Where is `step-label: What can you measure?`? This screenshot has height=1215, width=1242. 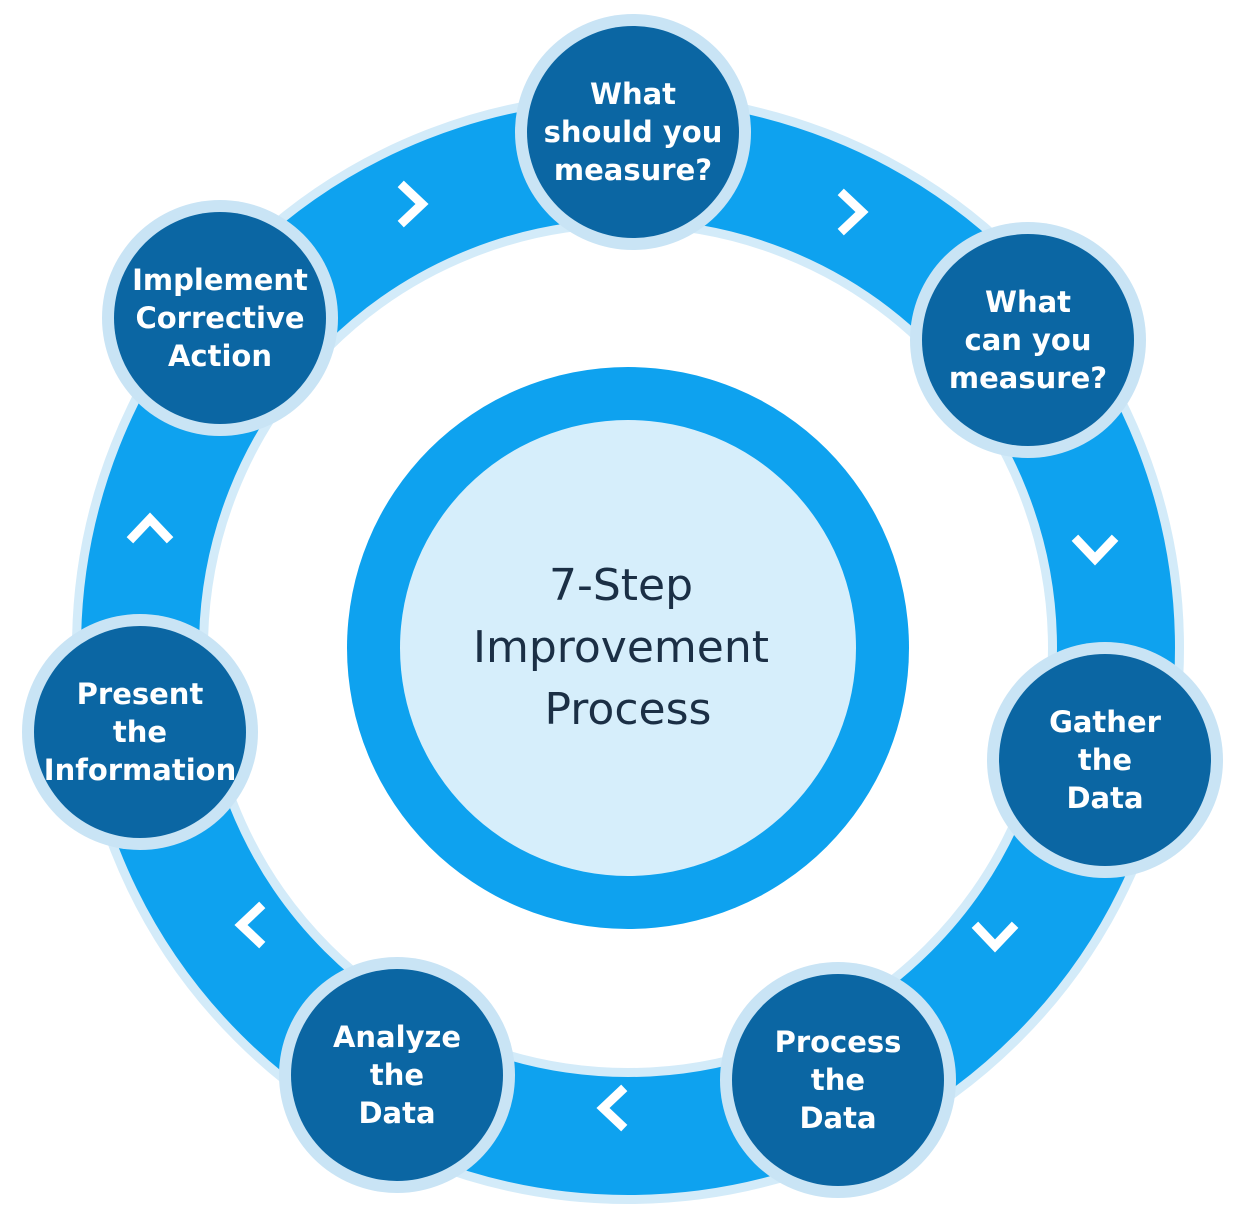
step-label: What can you measure? is located at coordinates (1028, 340).